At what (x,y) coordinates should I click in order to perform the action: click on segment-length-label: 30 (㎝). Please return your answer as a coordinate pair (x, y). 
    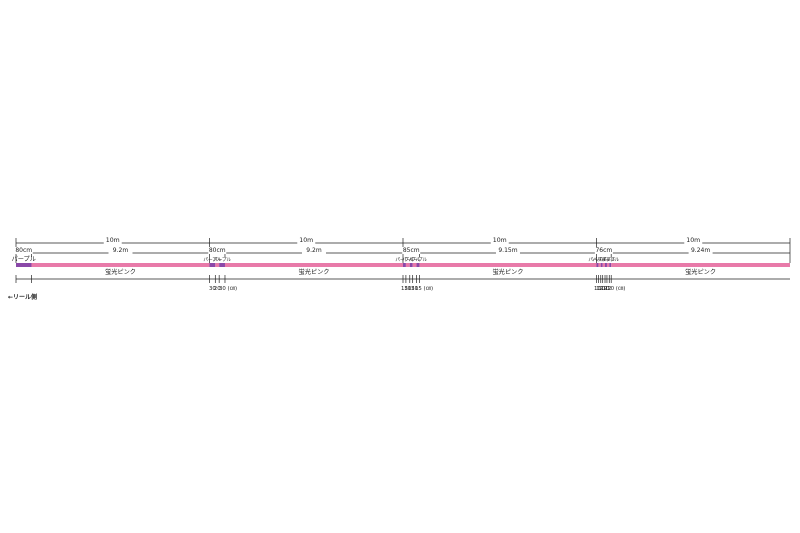
    Looking at the image, I should click on (228, 289).